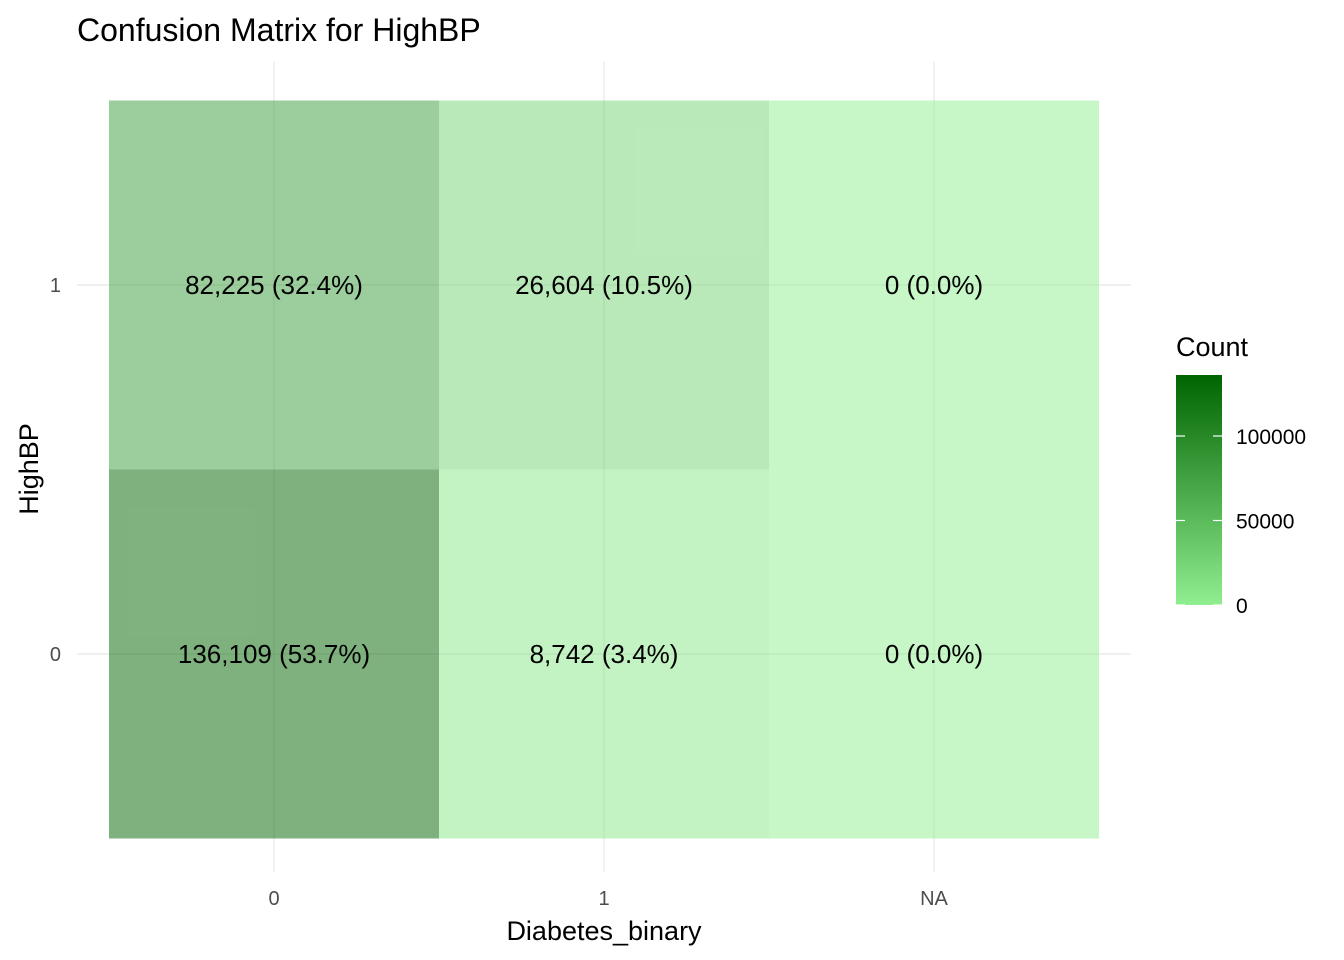  Describe the element at coordinates (55, 470) in the screenshot. I see `y-axis-ticks: 01` at that location.